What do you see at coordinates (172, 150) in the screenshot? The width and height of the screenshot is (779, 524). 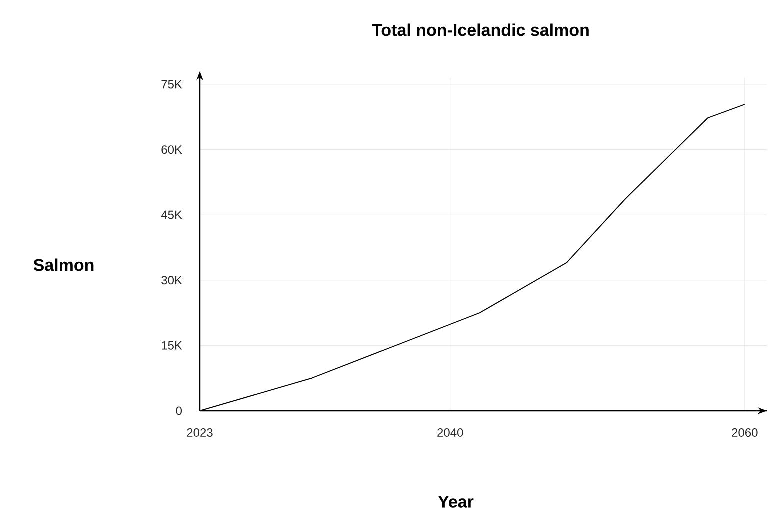 I see `y-tick-label: 60K` at bounding box center [172, 150].